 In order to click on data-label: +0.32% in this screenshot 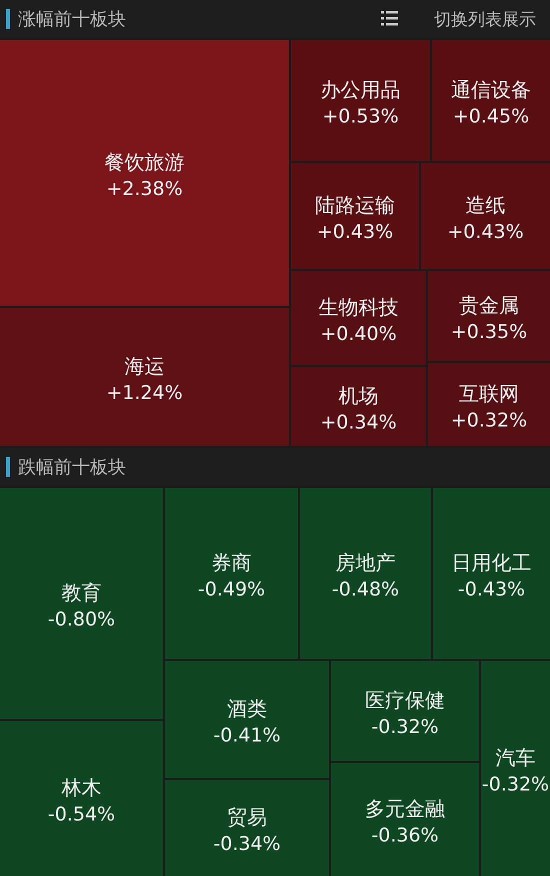, I will do `click(489, 421)`.